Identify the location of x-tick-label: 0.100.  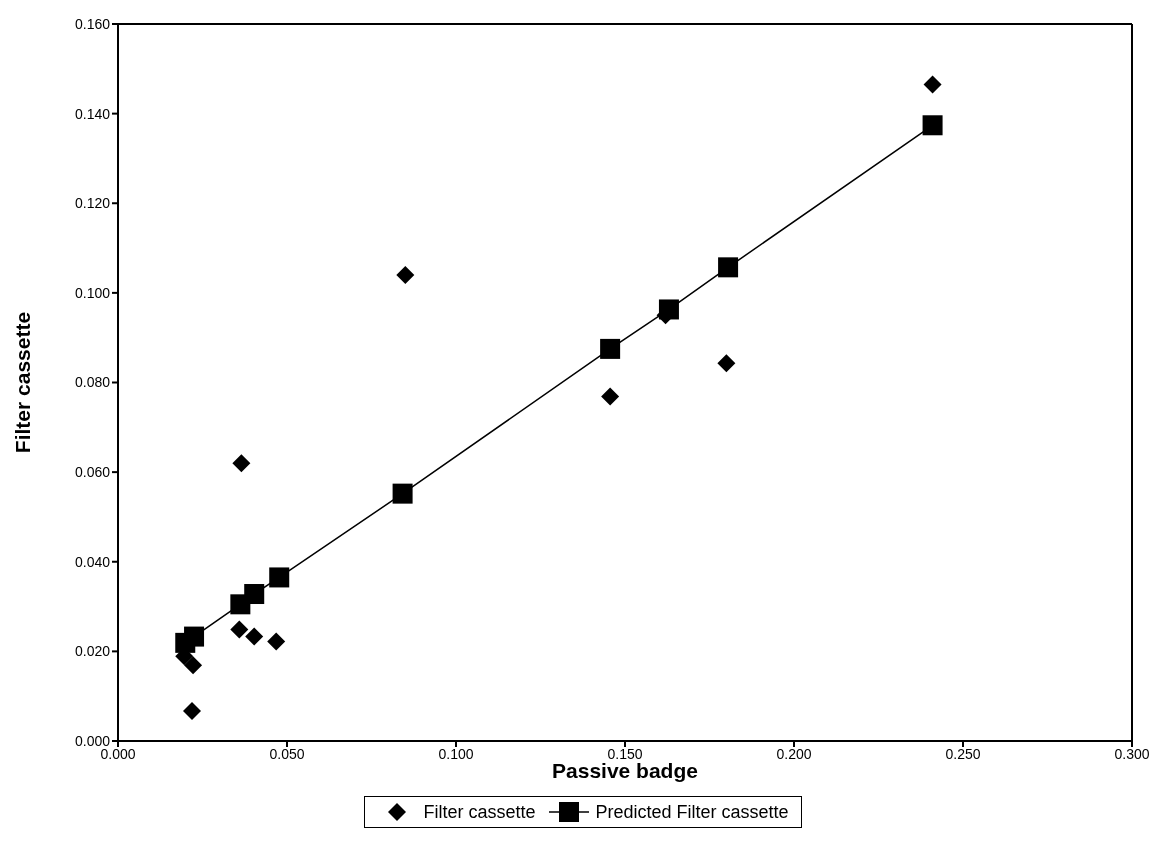
(456, 753).